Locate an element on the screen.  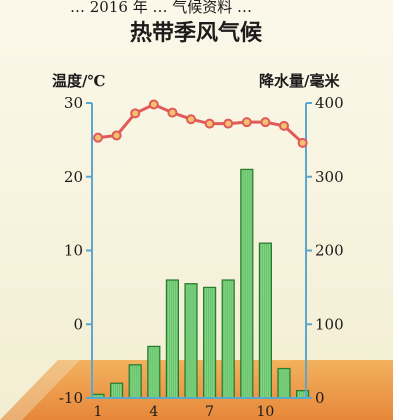
right-tick-label: 0 is located at coordinates (320, 398).